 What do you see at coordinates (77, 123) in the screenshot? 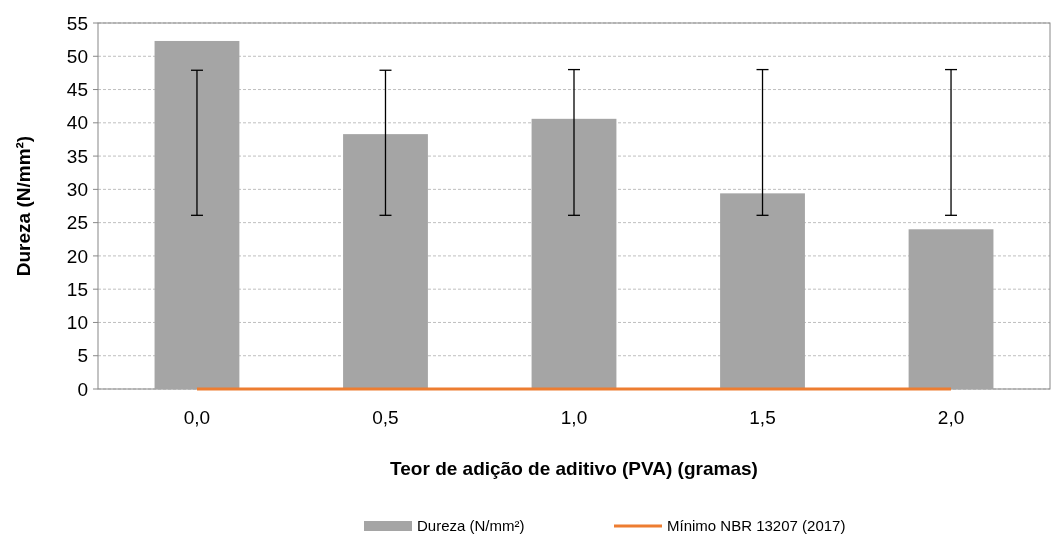
I see `y-tick-label: 40` at bounding box center [77, 123].